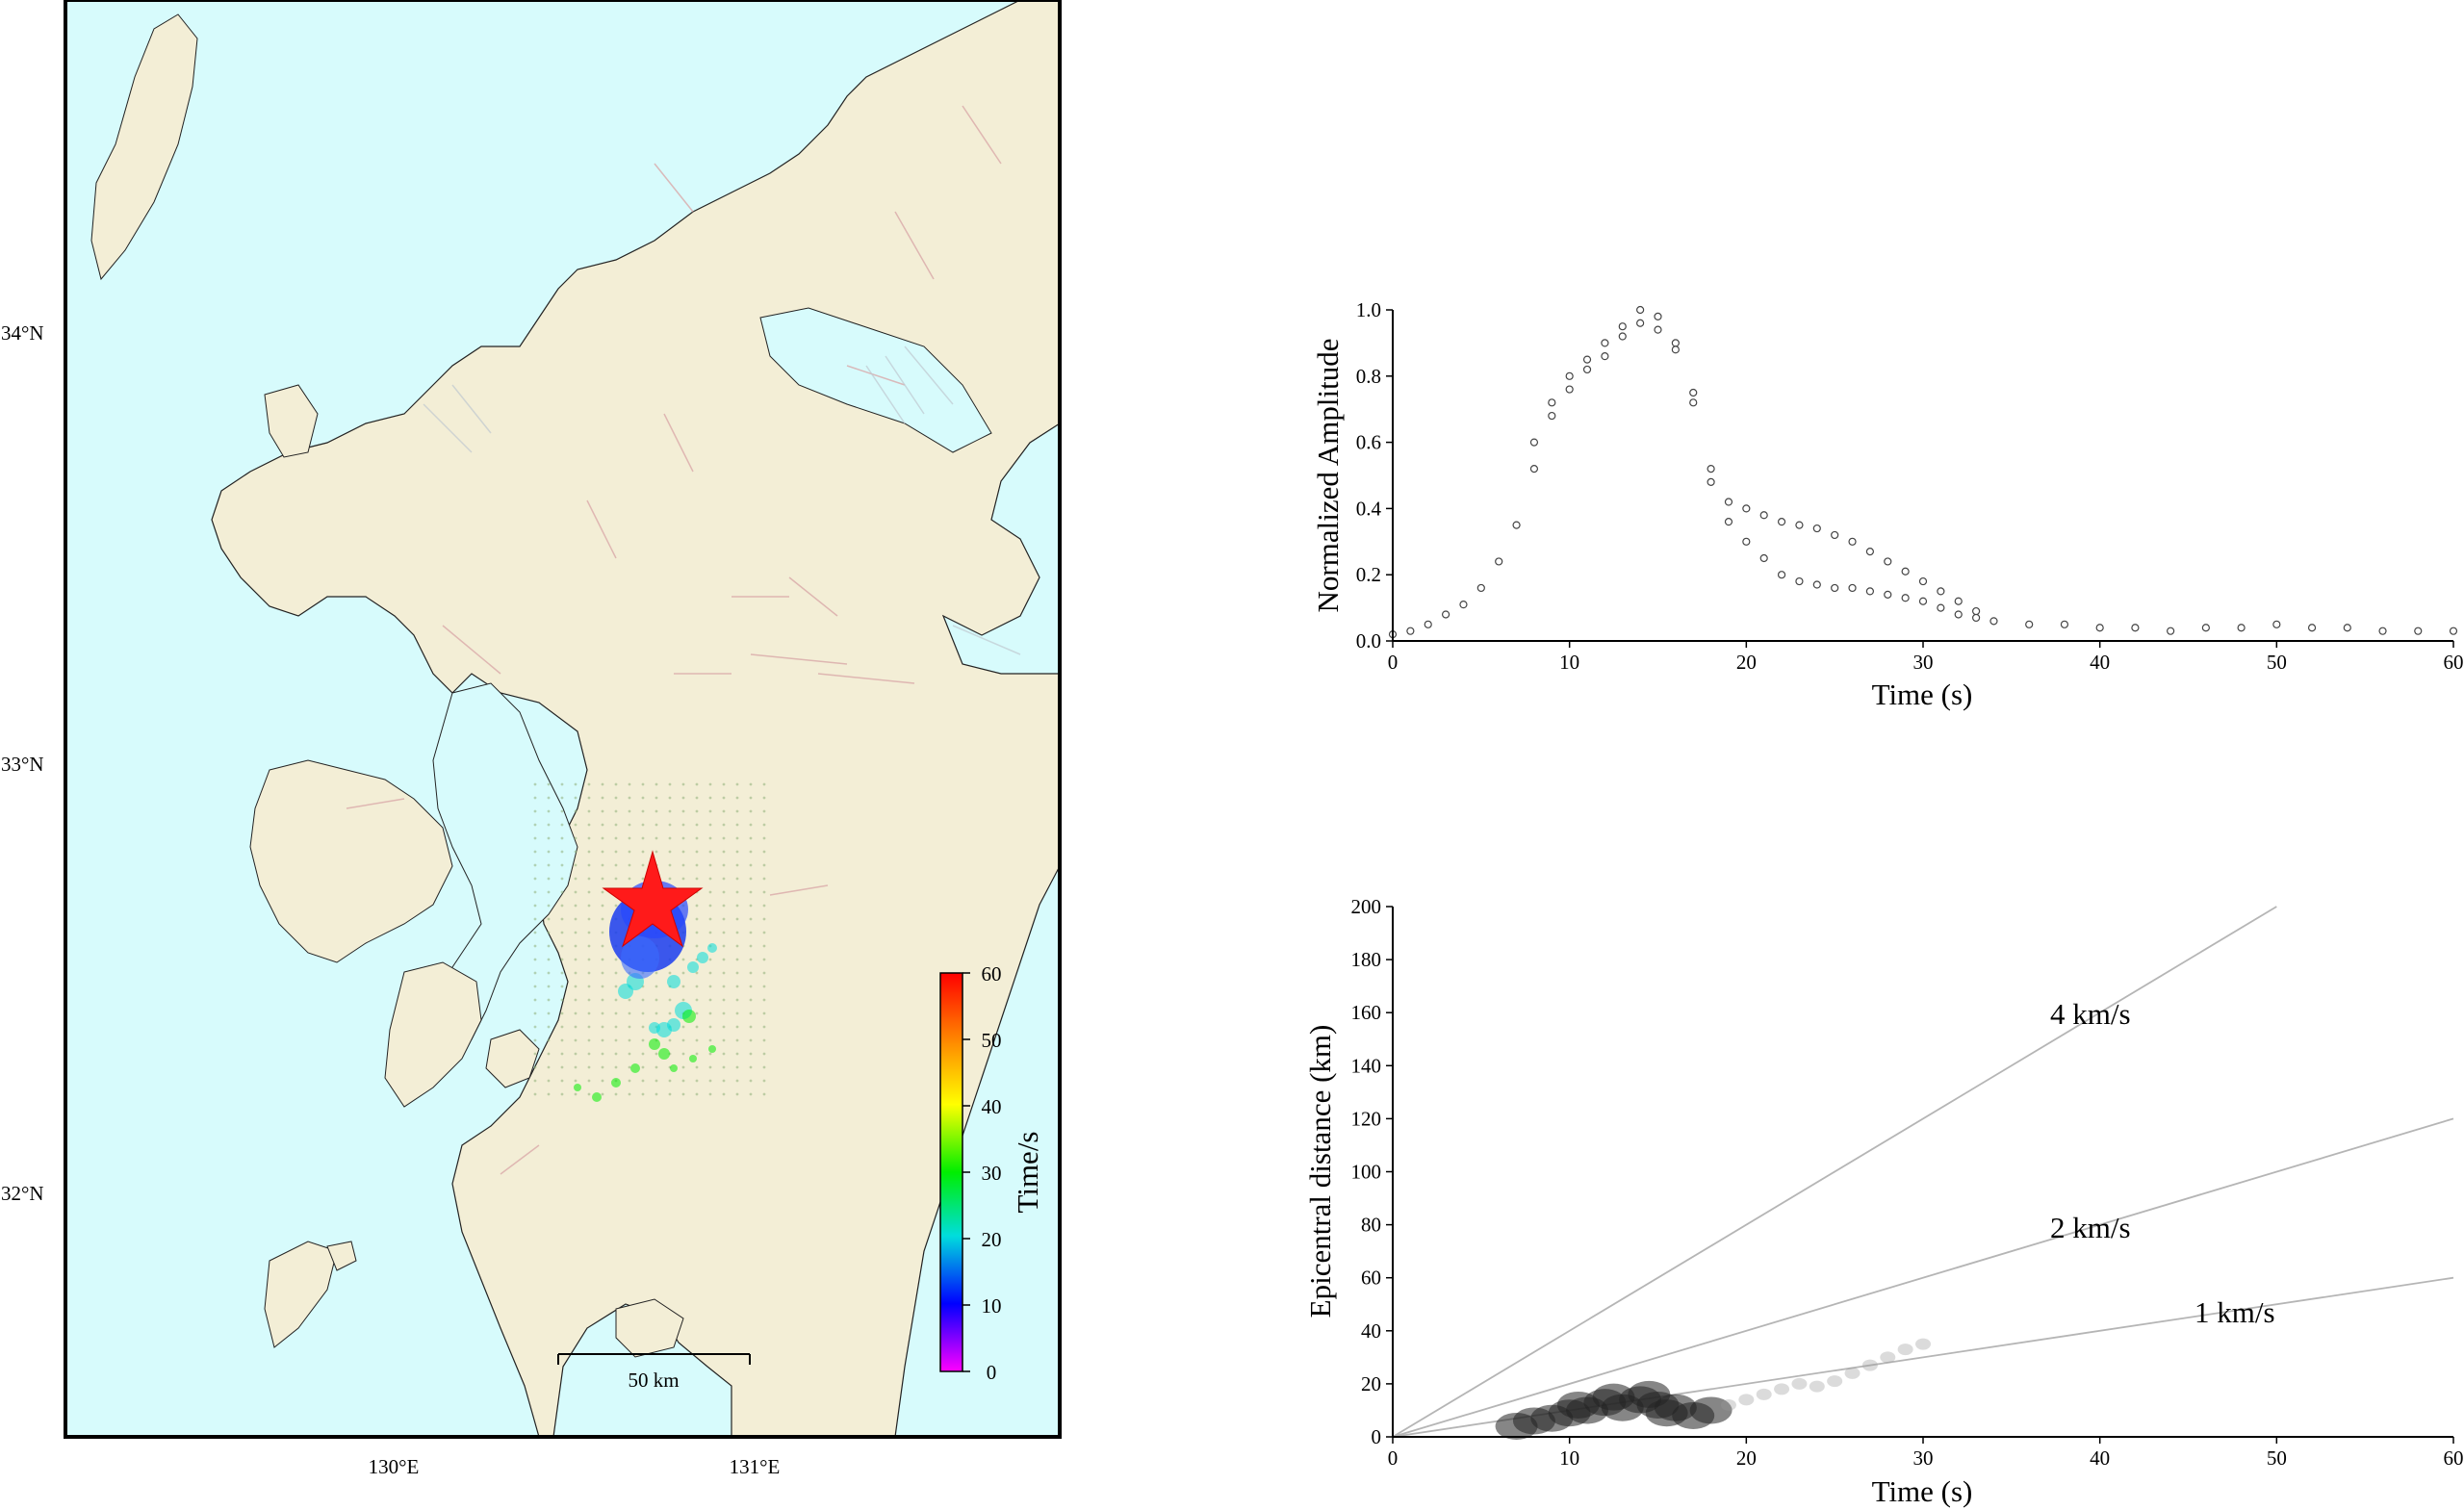 The width and height of the screenshot is (2464, 1510). Describe the element at coordinates (2454, 662) in the screenshot. I see `x-tick-label: 60` at that location.